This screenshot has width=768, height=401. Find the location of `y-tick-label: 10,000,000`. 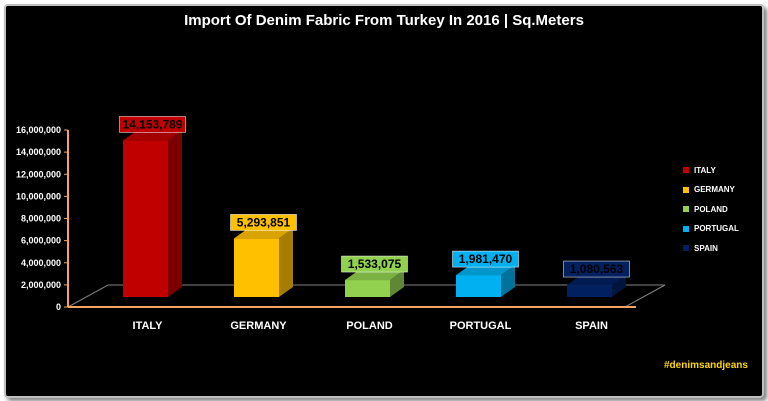

y-tick-label: 10,000,000 is located at coordinates (38, 196).